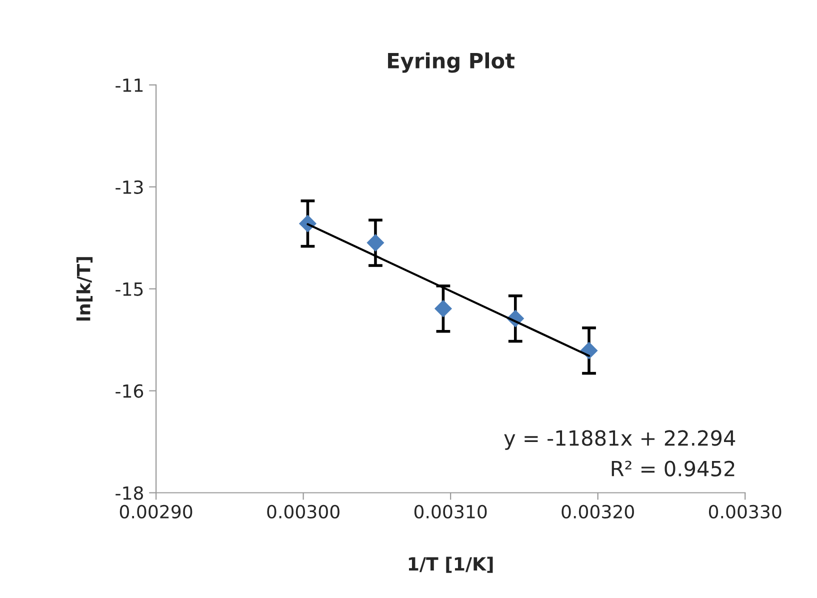 Image resolution: width=817 pixels, height=598 pixels. I want to click on y-tick-label: -11, so click(129, 85).